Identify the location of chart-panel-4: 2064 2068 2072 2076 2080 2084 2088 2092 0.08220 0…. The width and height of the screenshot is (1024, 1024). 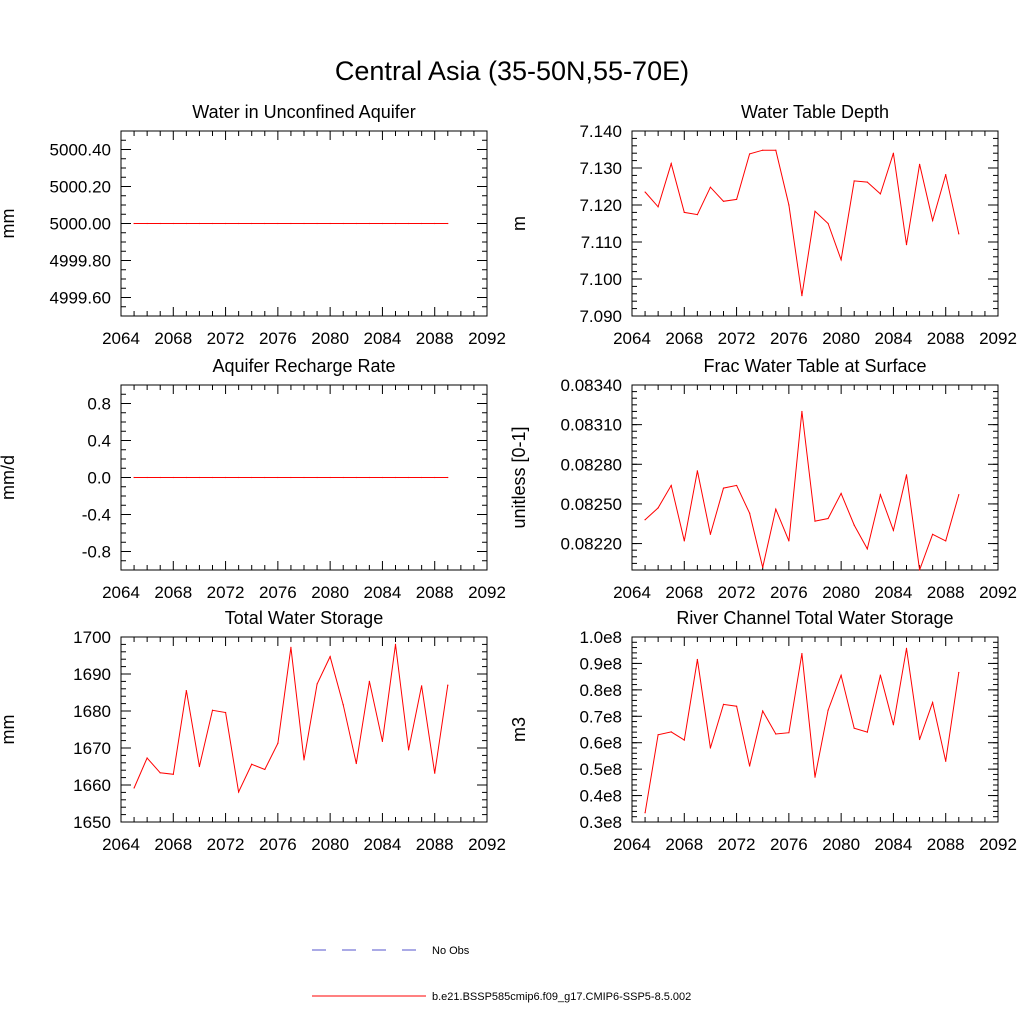
(763, 479).